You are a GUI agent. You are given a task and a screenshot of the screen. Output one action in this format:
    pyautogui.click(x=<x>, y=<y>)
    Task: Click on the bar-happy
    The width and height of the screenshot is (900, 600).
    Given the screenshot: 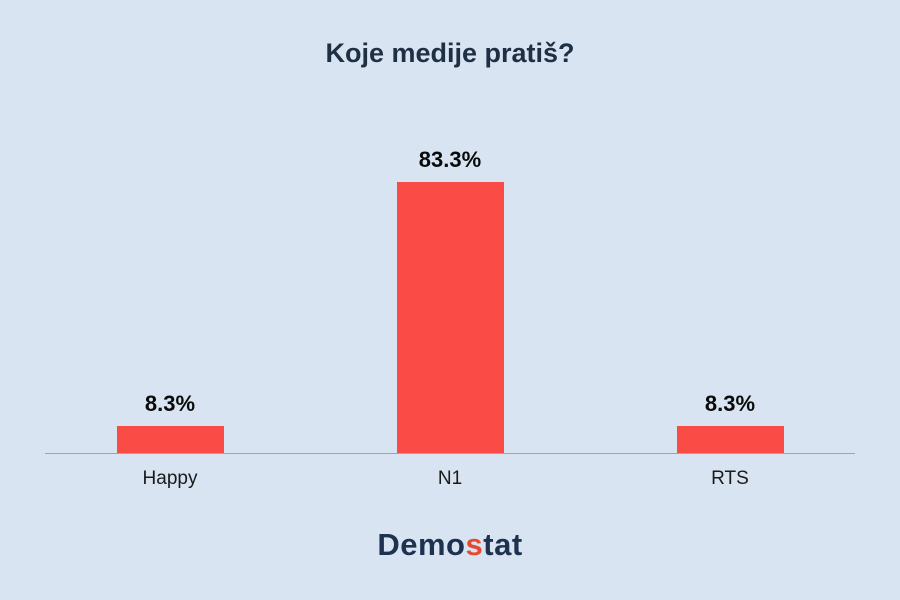 What is the action you would take?
    pyautogui.click(x=170, y=439)
    